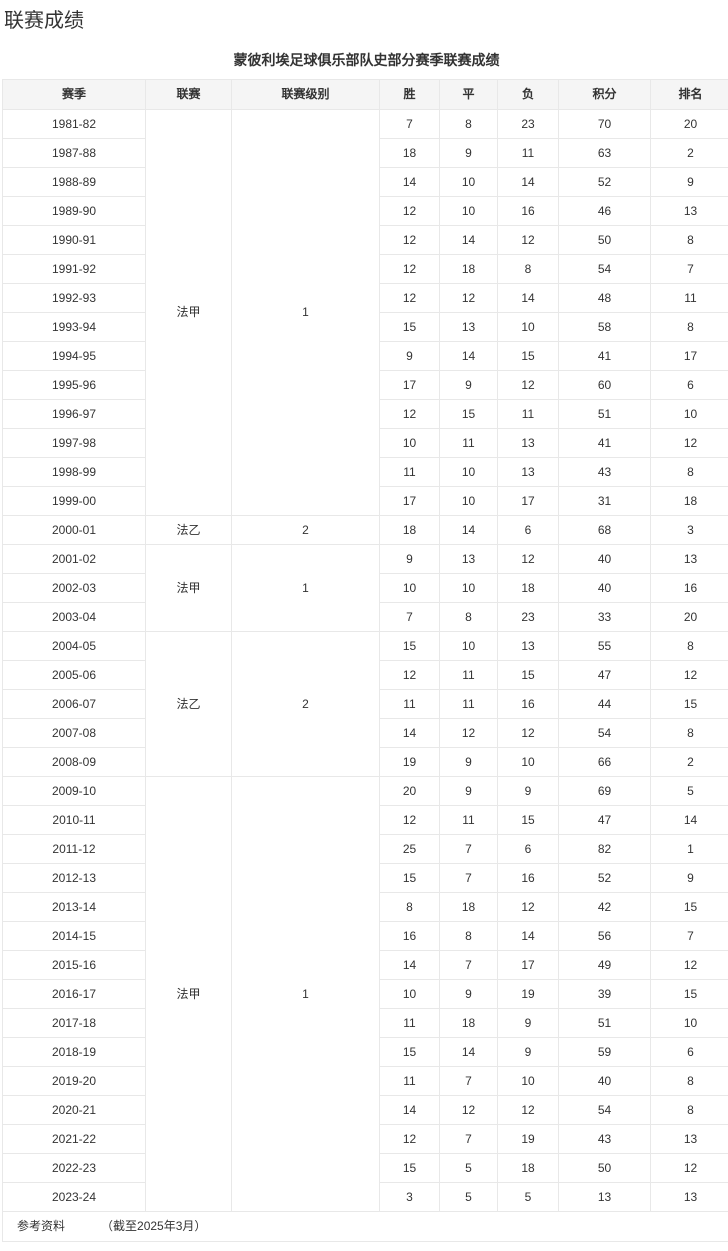 This screenshot has height=1251, width=728. I want to click on season-cell: 1988-89, so click(74, 182).